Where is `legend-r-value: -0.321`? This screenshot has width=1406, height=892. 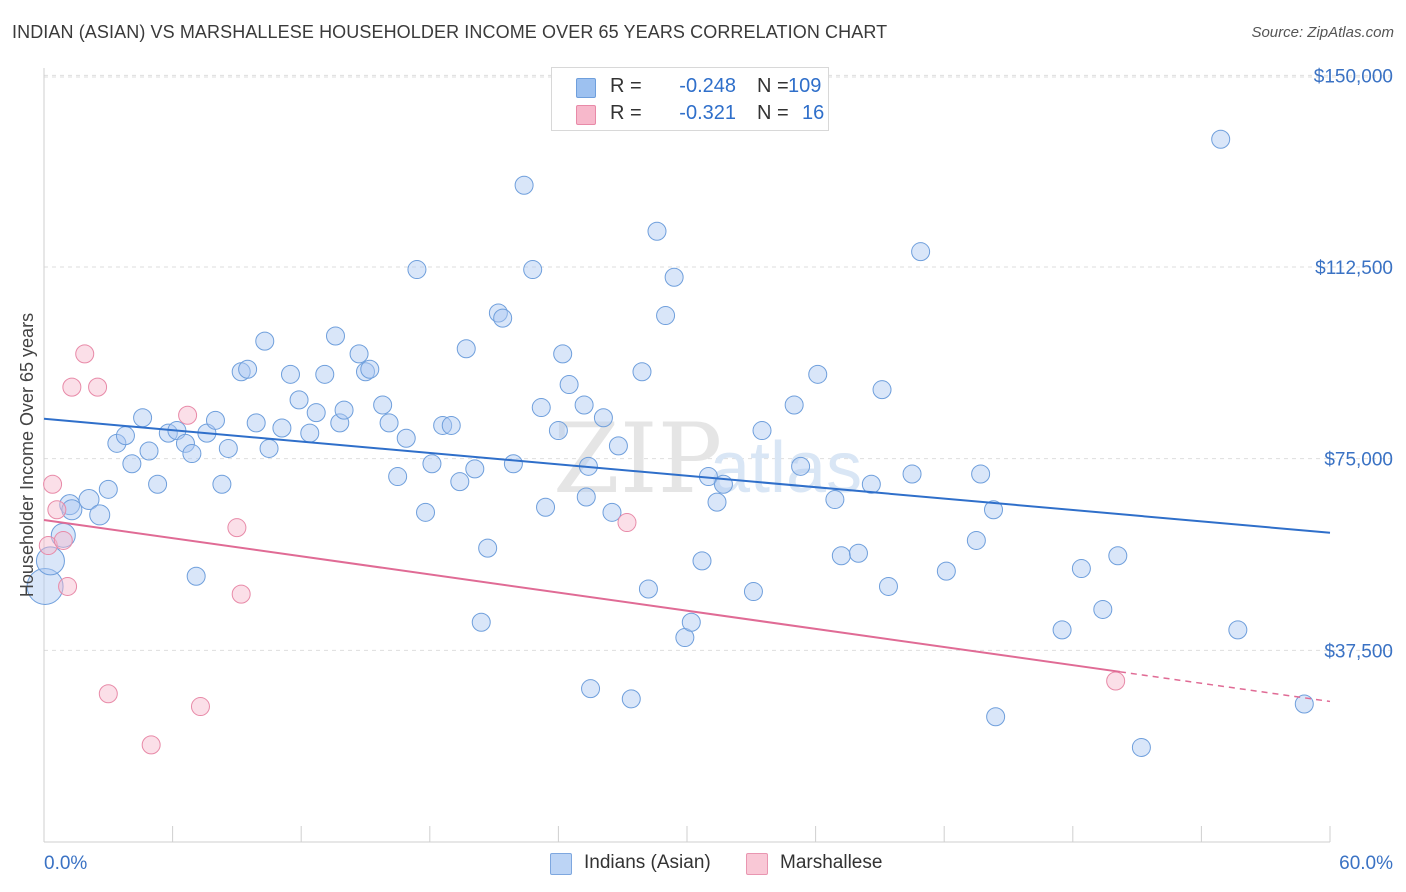 legend-r-value: -0.321 is located at coordinates (707, 113).